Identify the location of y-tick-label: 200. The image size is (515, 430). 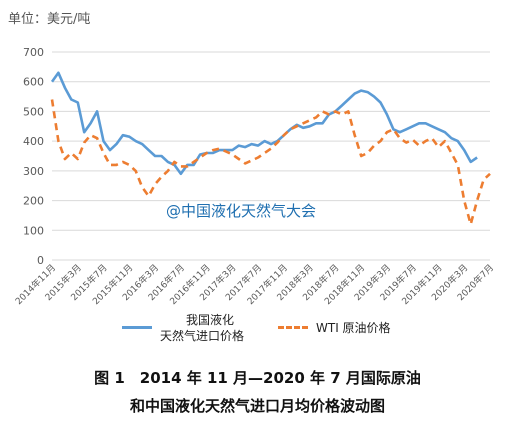
(33, 201).